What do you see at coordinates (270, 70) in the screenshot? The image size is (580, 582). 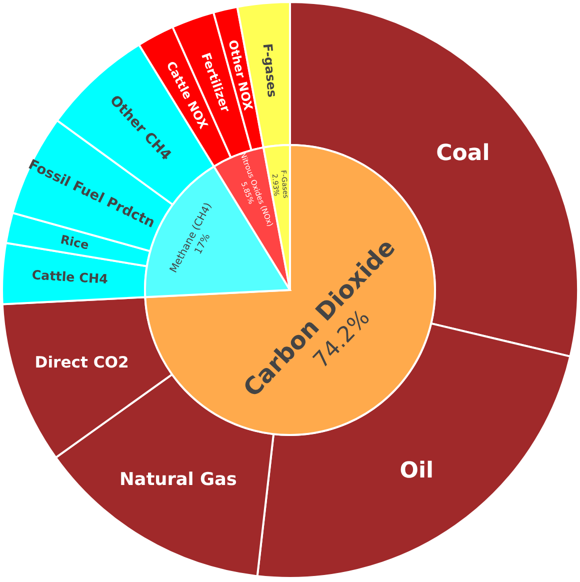 I see `slice-label: F-gases` at bounding box center [270, 70].